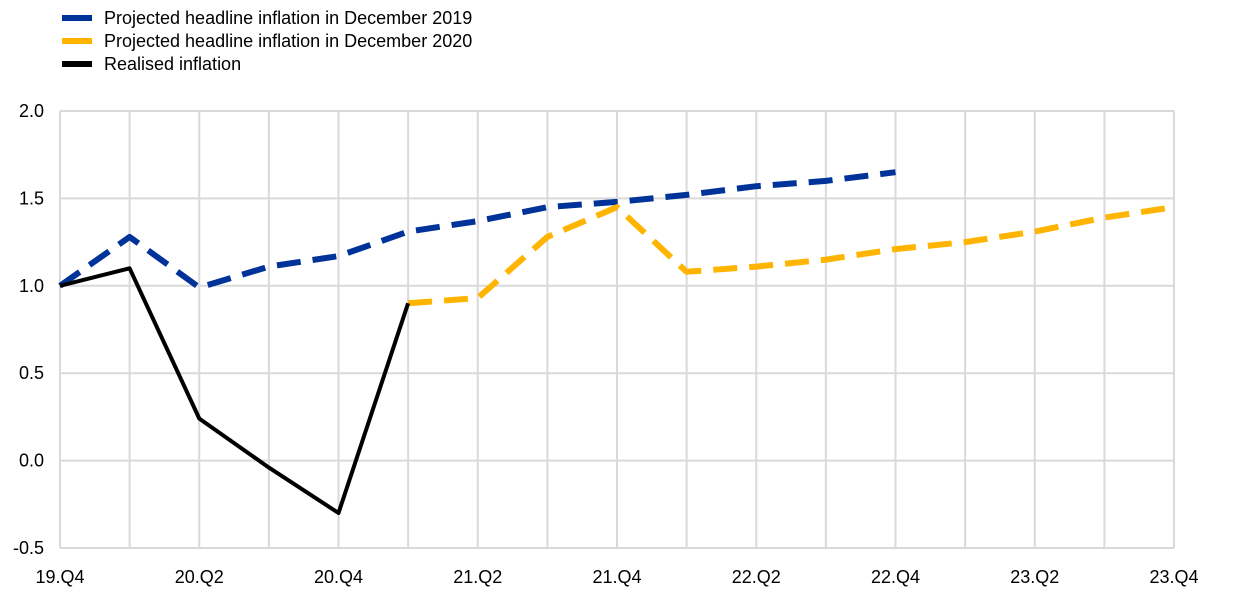  Describe the element at coordinates (28, 329) in the screenshot. I see `y-axis: 2.0 1.5 1.0 0.5 0.0 -0.5` at that location.